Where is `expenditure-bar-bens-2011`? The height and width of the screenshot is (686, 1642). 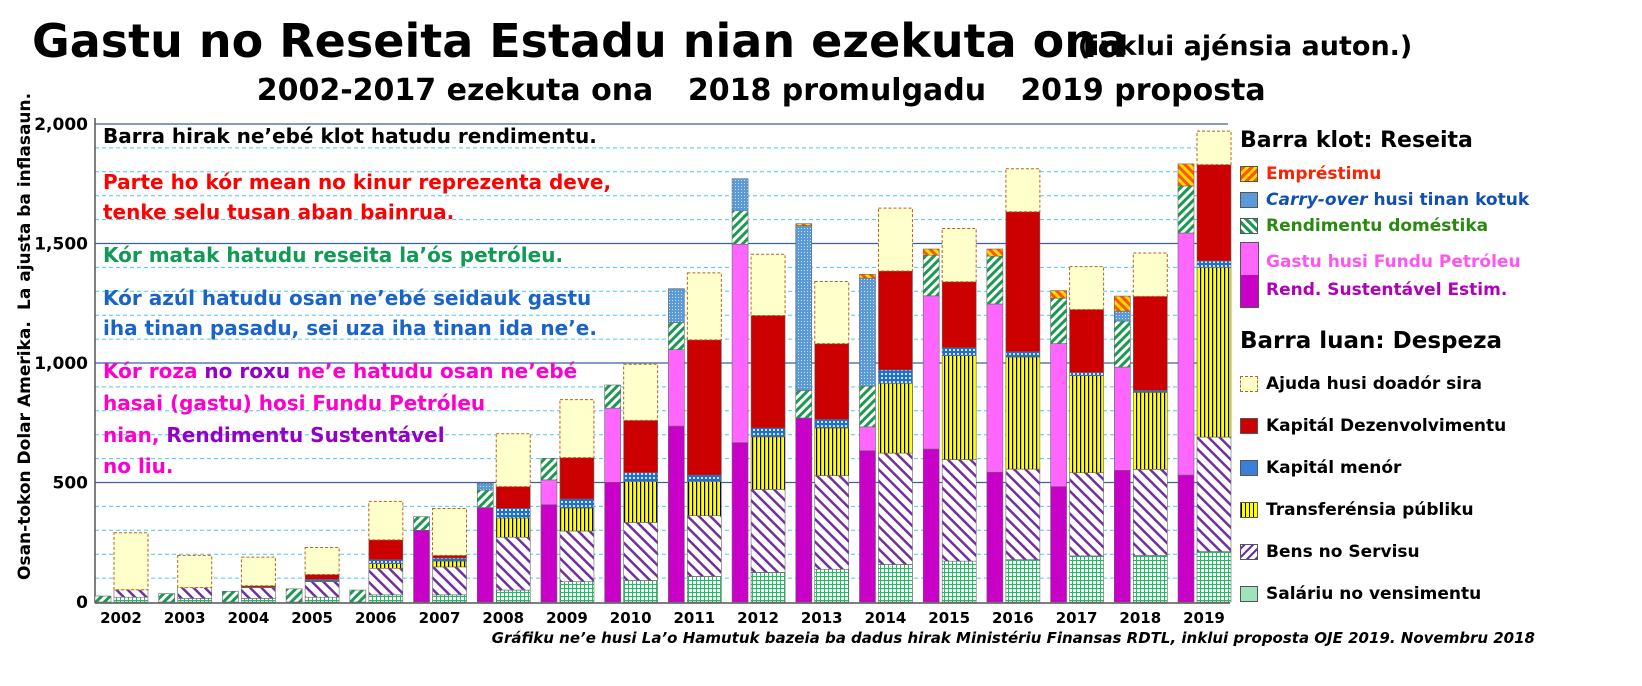 expenditure-bar-bens-2011 is located at coordinates (704, 546).